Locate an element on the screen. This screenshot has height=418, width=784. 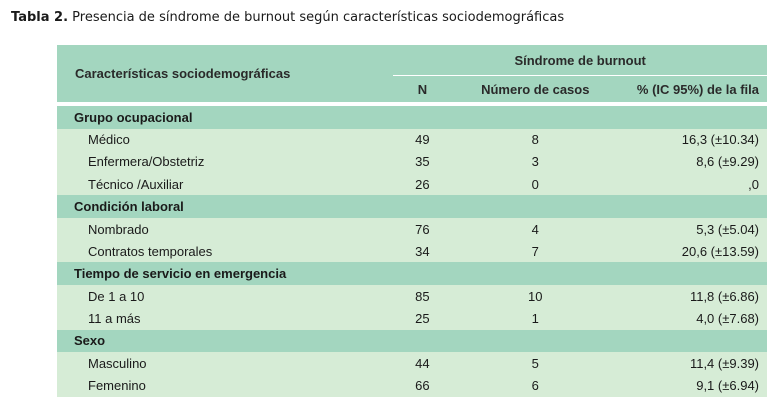
row-pct: 11,8 (±6.86) is located at coordinates (693, 296).